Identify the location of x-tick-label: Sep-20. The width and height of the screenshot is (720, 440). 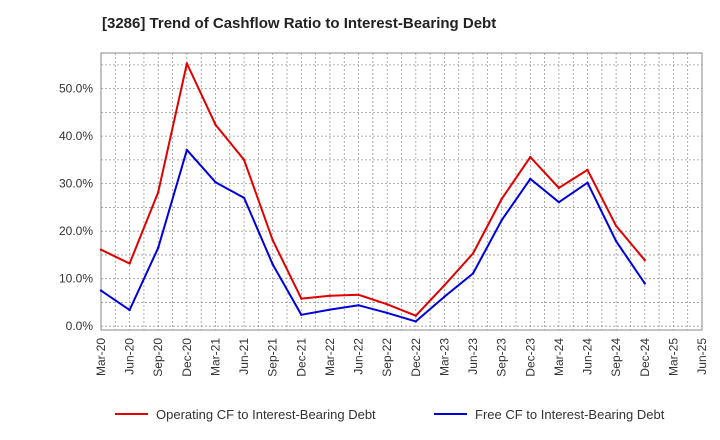
(158, 357).